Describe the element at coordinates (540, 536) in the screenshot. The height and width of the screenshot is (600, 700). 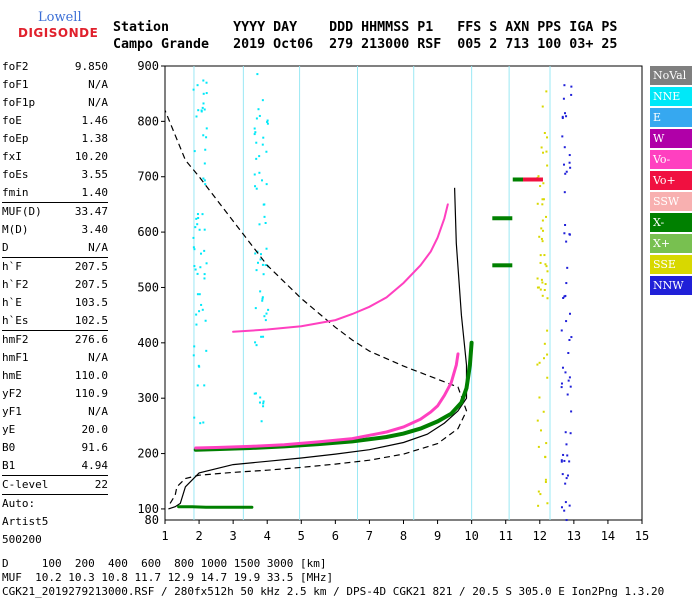
I see `x-tick-label: 12` at that location.